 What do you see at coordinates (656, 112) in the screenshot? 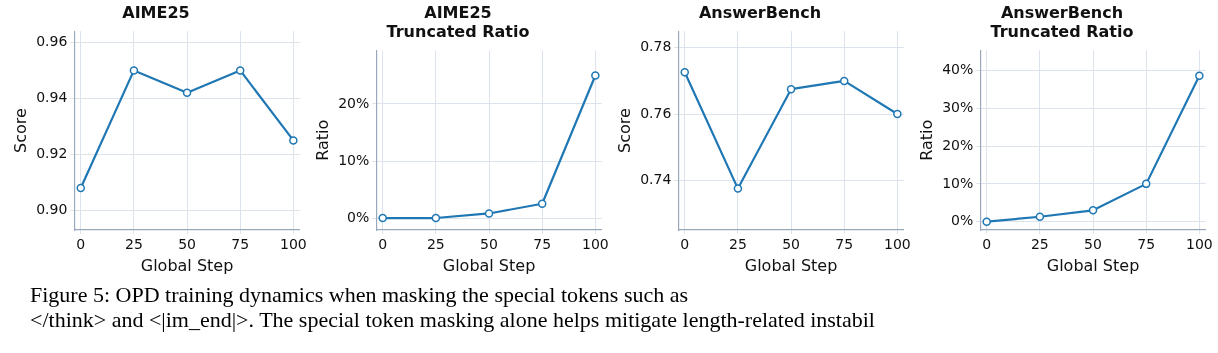
I see `y-tick-label: 0.76` at bounding box center [656, 112].